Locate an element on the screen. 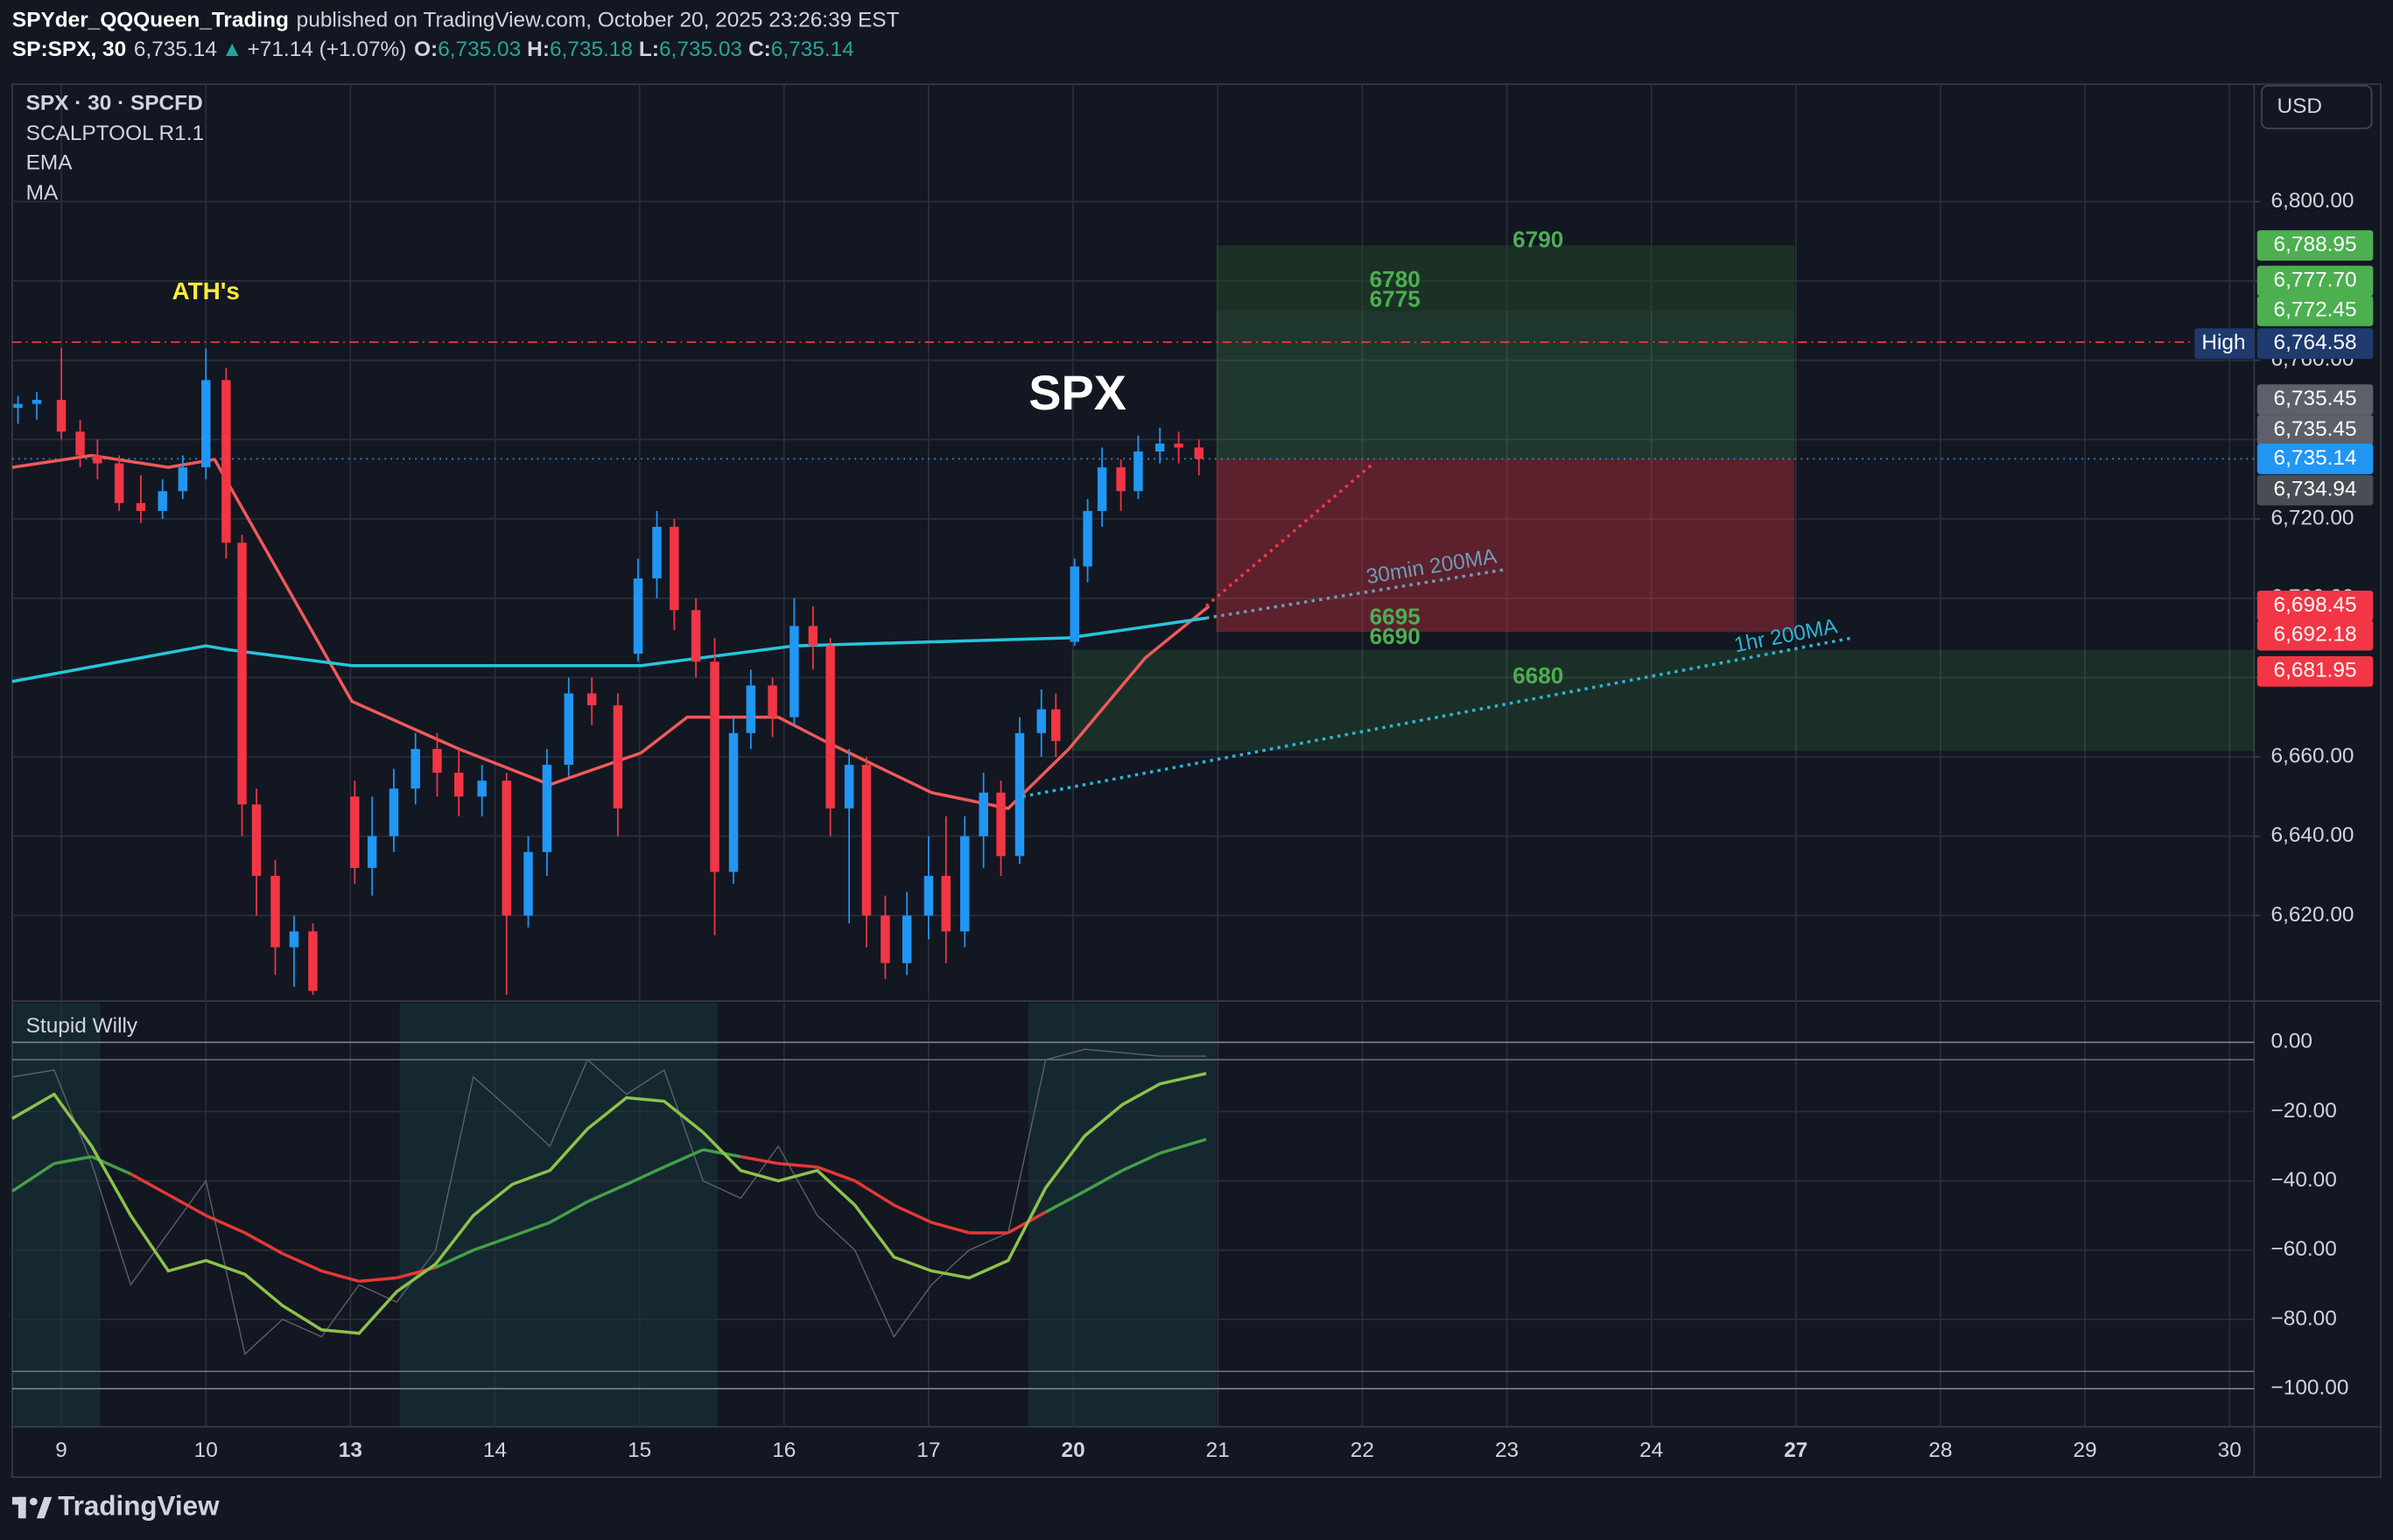  annotation: SPX is located at coordinates (1077, 392).